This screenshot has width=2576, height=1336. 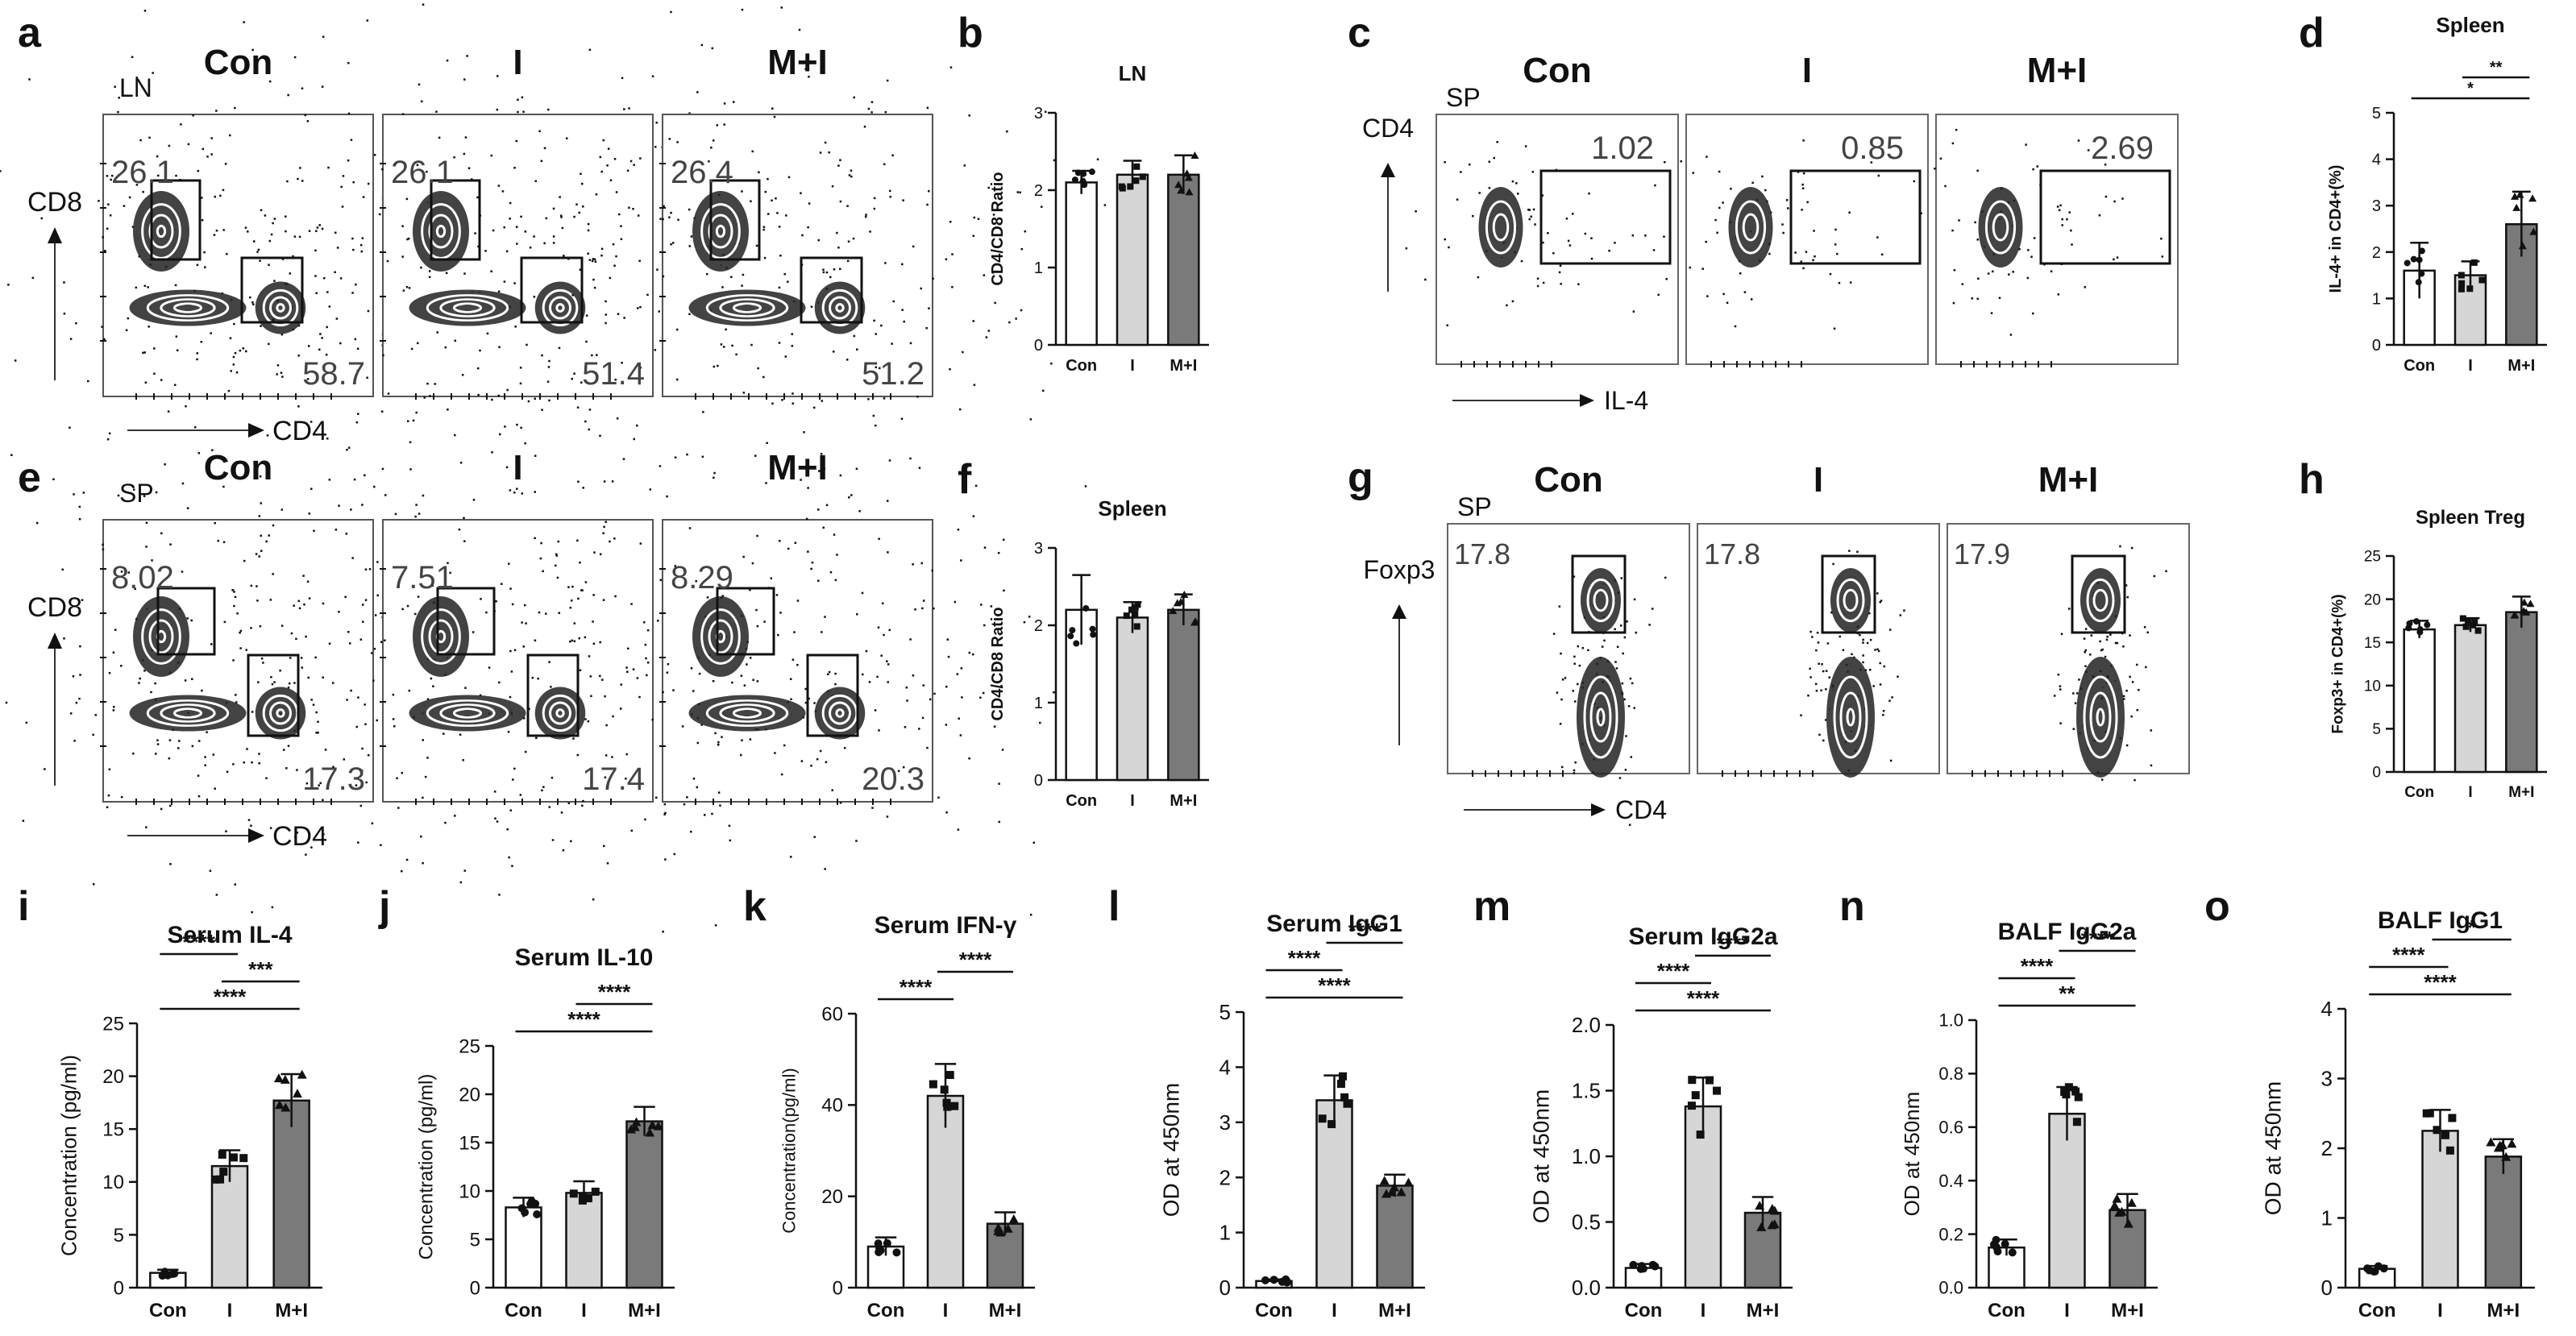 What do you see at coordinates (2067, 994) in the screenshot?
I see `significance-label: **` at bounding box center [2067, 994].